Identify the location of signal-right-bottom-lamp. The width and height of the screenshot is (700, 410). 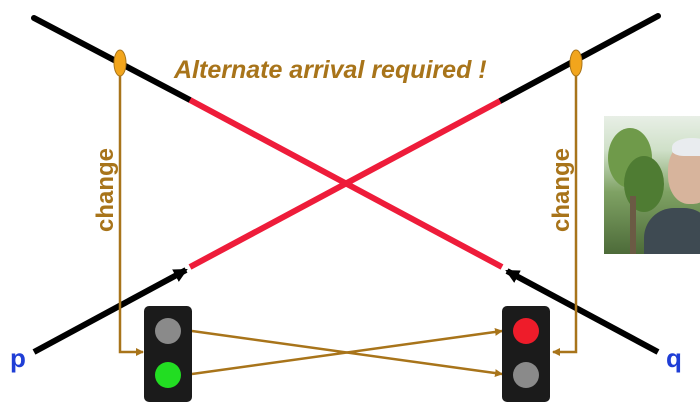
(526, 375).